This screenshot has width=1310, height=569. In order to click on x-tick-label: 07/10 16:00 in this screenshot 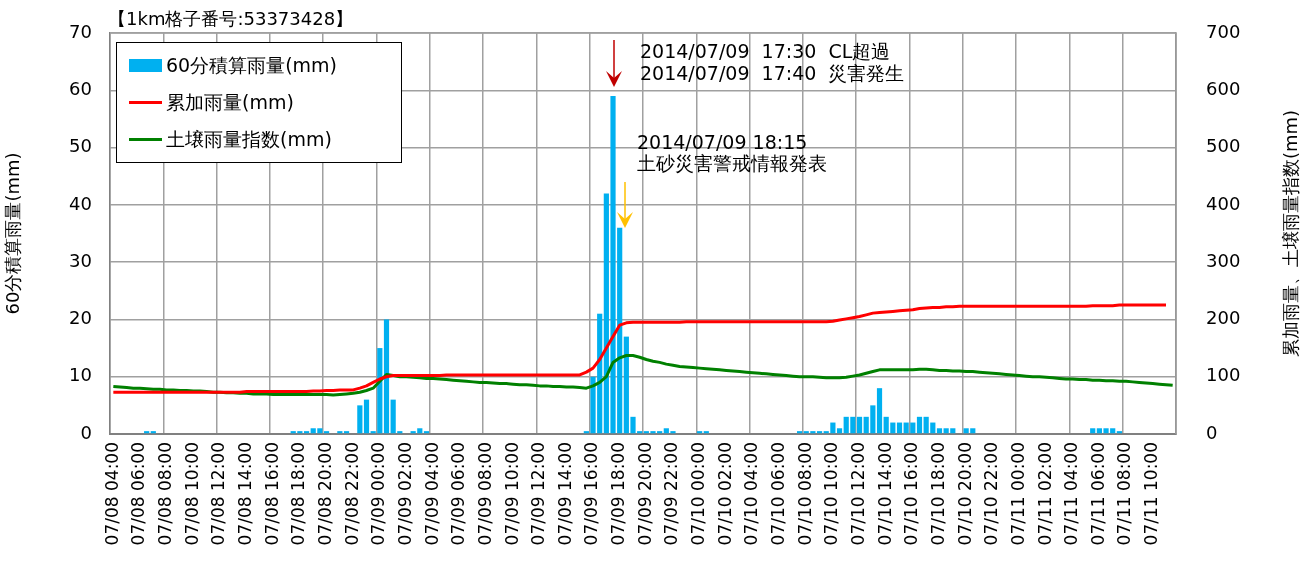, I will do `click(911, 494)`.